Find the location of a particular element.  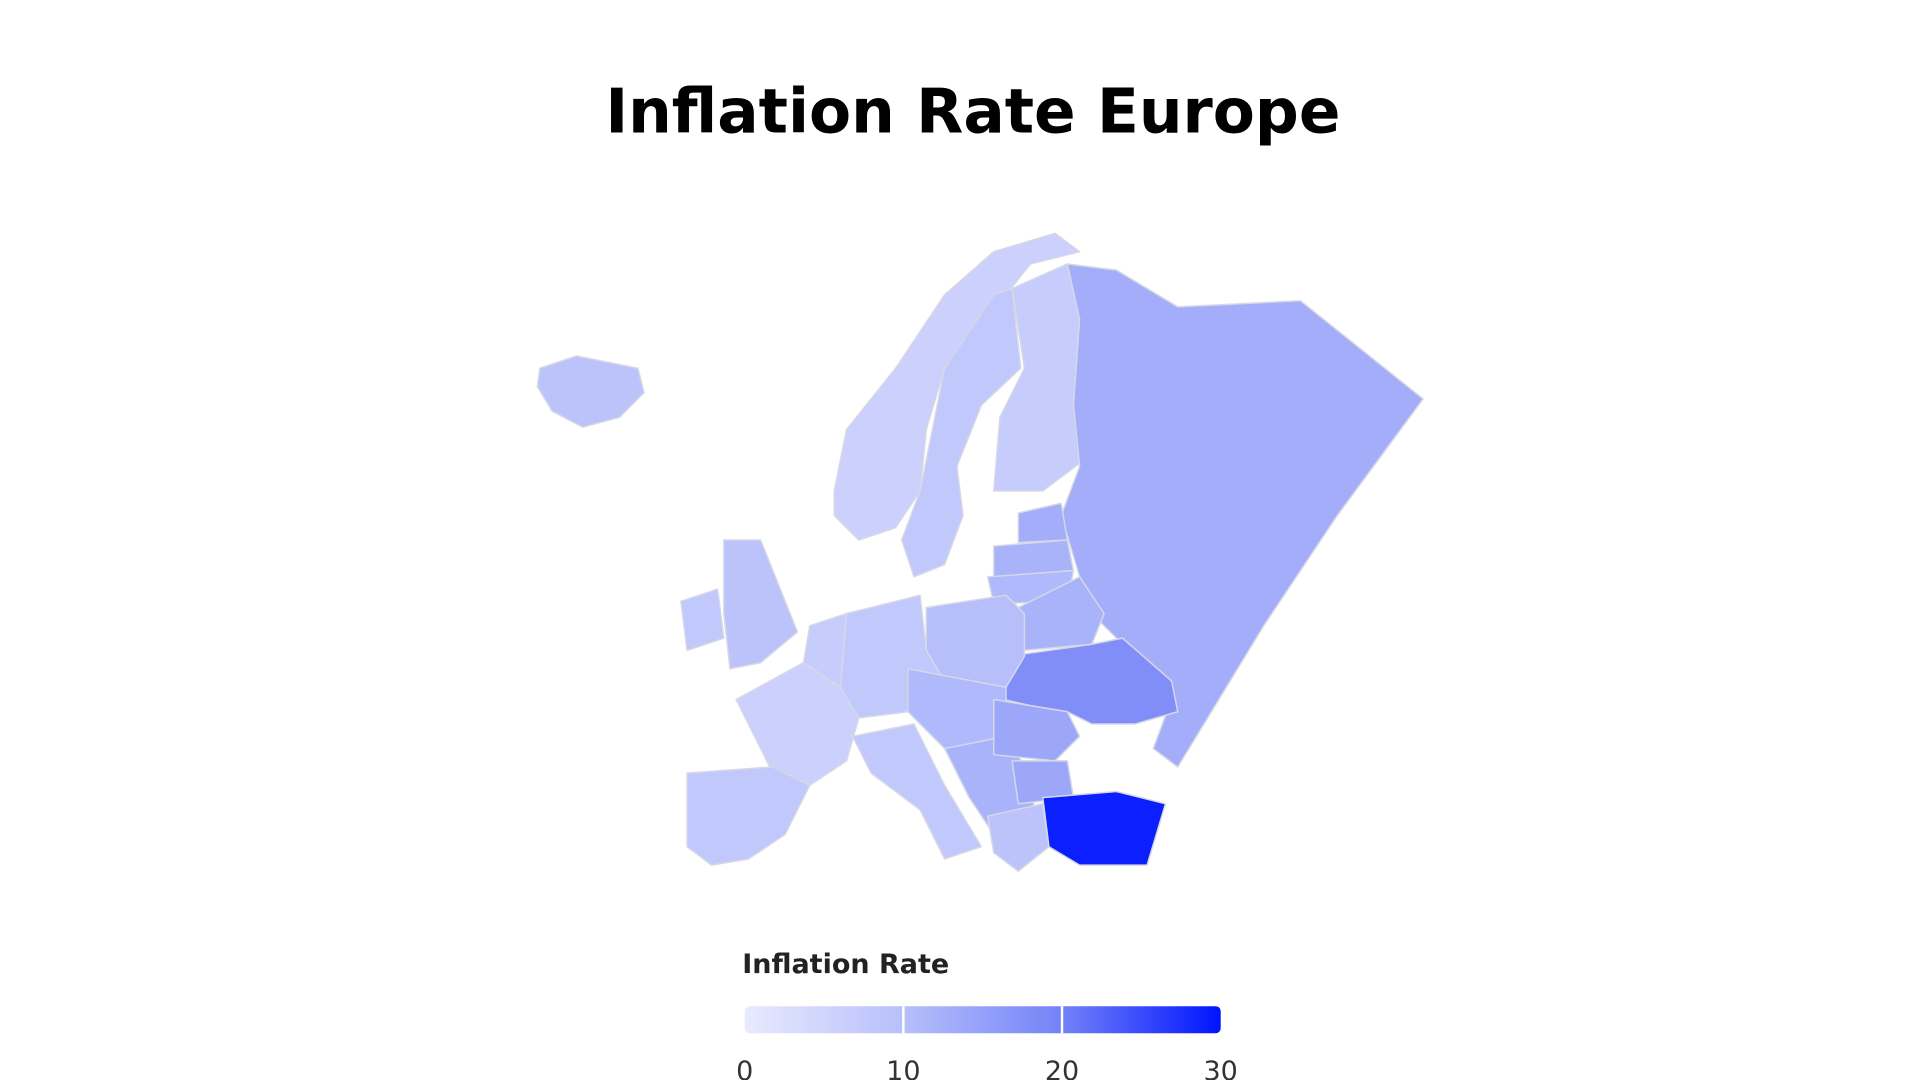

colorbar-title: Inflation Rate is located at coordinates (845, 964).